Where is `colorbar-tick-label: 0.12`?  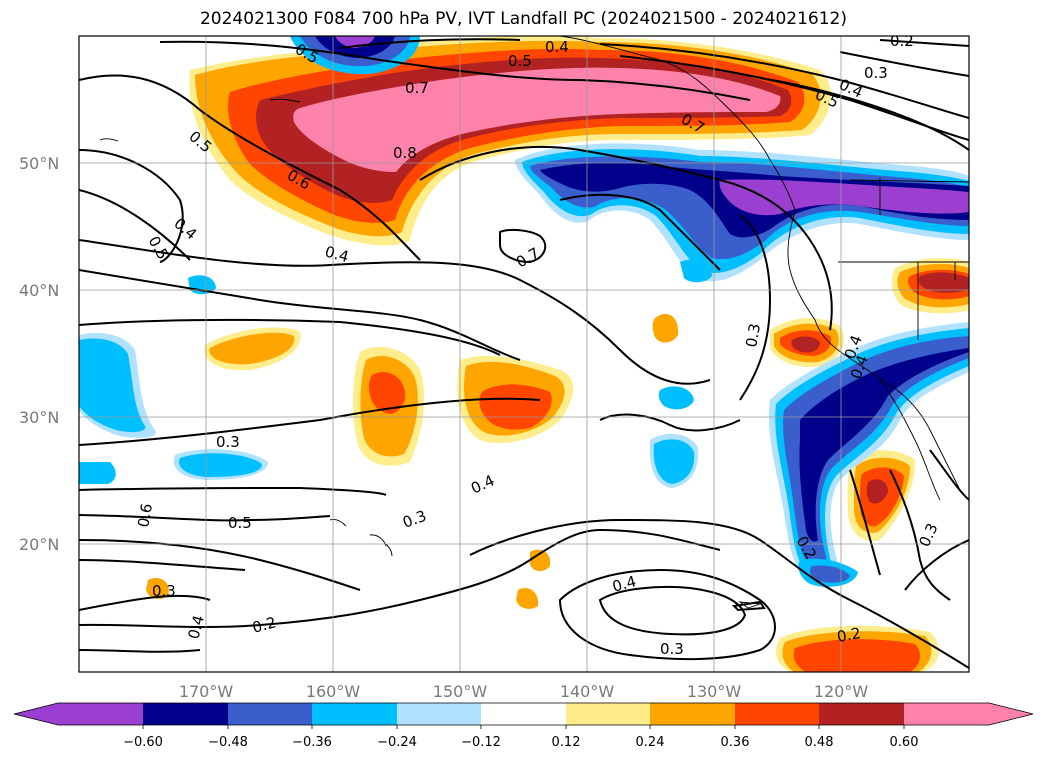
colorbar-tick-label: 0.12 is located at coordinates (566, 742).